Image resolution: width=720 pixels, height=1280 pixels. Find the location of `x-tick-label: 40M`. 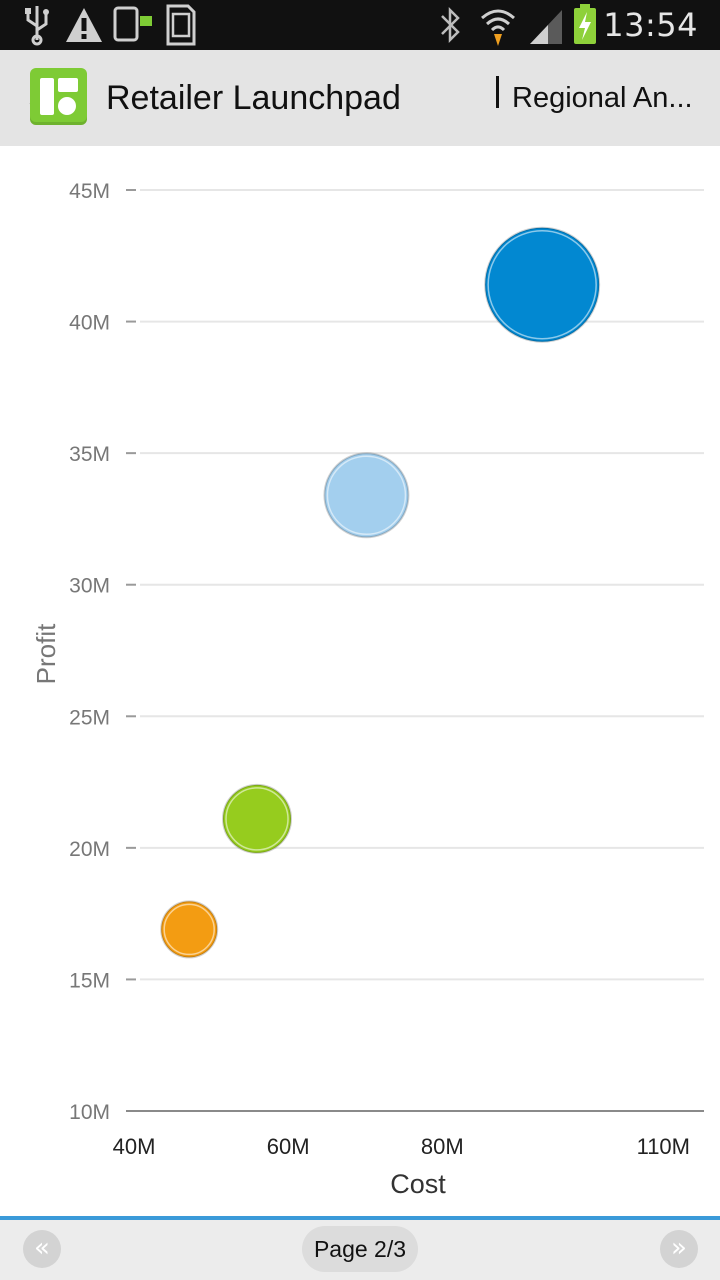

x-tick-label: 40M is located at coordinates (134, 1146).